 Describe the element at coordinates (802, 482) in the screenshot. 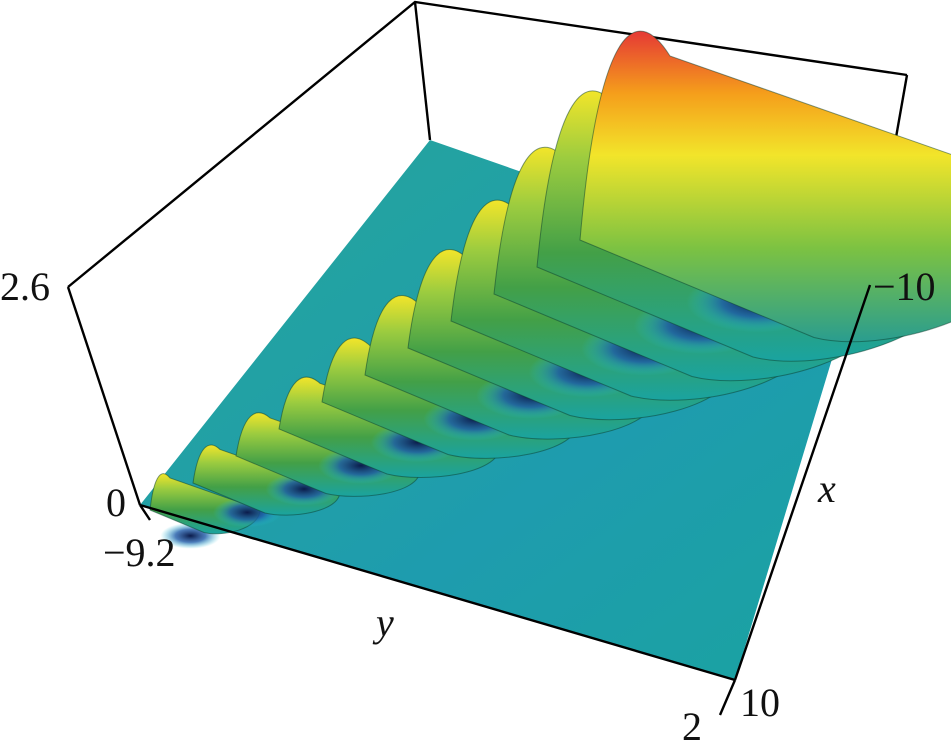

I see `x-axis-edge` at that location.